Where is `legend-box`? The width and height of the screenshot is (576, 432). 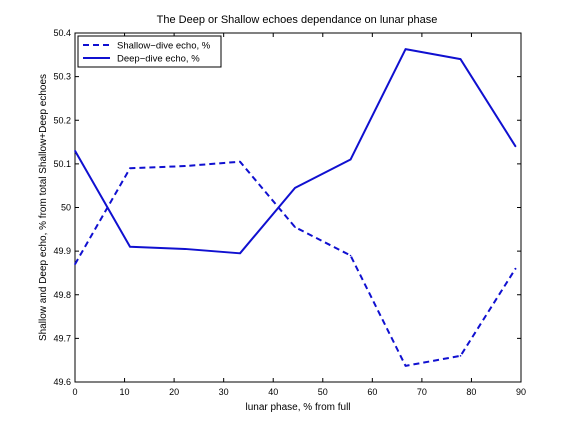
legend-box is located at coordinates (149, 51).